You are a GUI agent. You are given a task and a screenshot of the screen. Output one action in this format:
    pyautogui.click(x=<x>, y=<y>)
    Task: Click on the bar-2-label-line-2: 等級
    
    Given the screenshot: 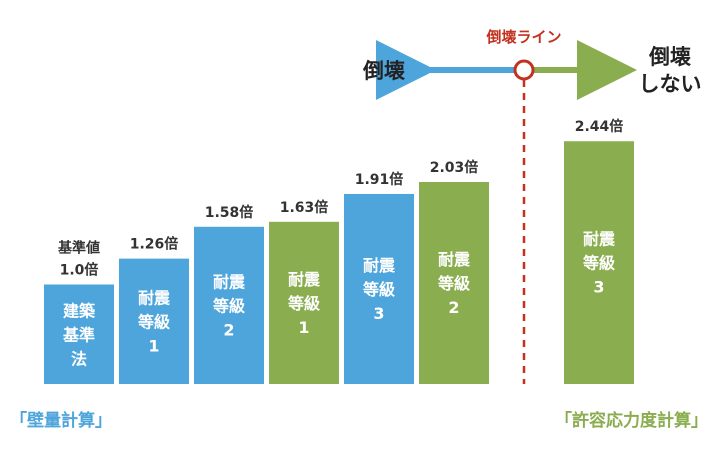 What is the action you would take?
    pyautogui.click(x=153, y=321)
    